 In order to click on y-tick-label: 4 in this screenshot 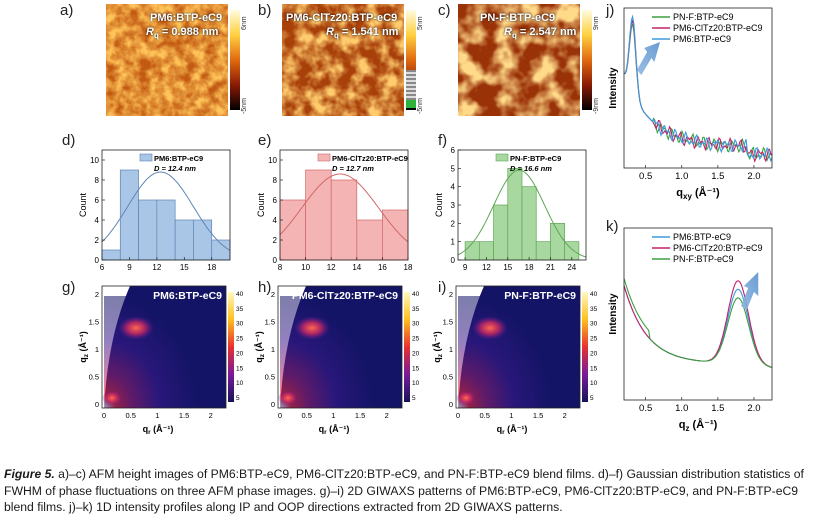, I will do `click(97, 220)`.